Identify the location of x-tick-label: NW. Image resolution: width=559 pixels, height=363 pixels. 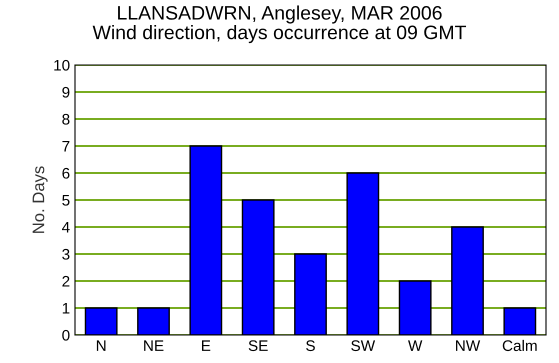
(468, 345).